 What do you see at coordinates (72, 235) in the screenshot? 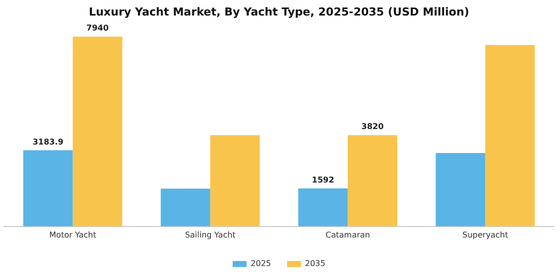
I see `x-tick-label: Motor Yacht` at bounding box center [72, 235].